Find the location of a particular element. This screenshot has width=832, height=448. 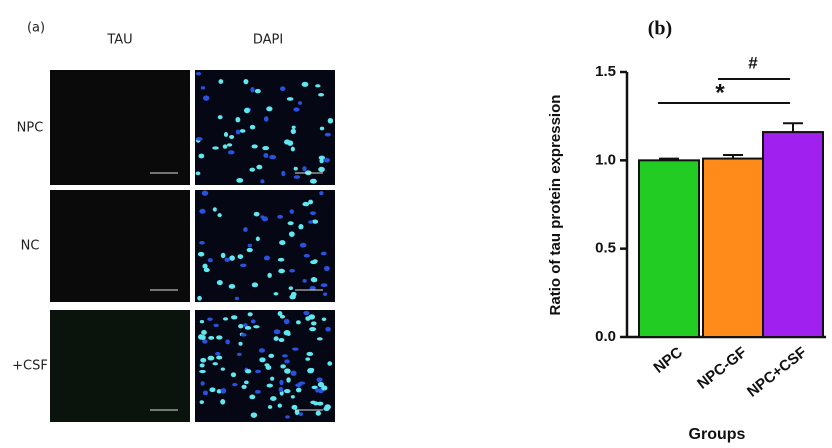

y-tick-label: 0.0 is located at coordinates (605, 336).